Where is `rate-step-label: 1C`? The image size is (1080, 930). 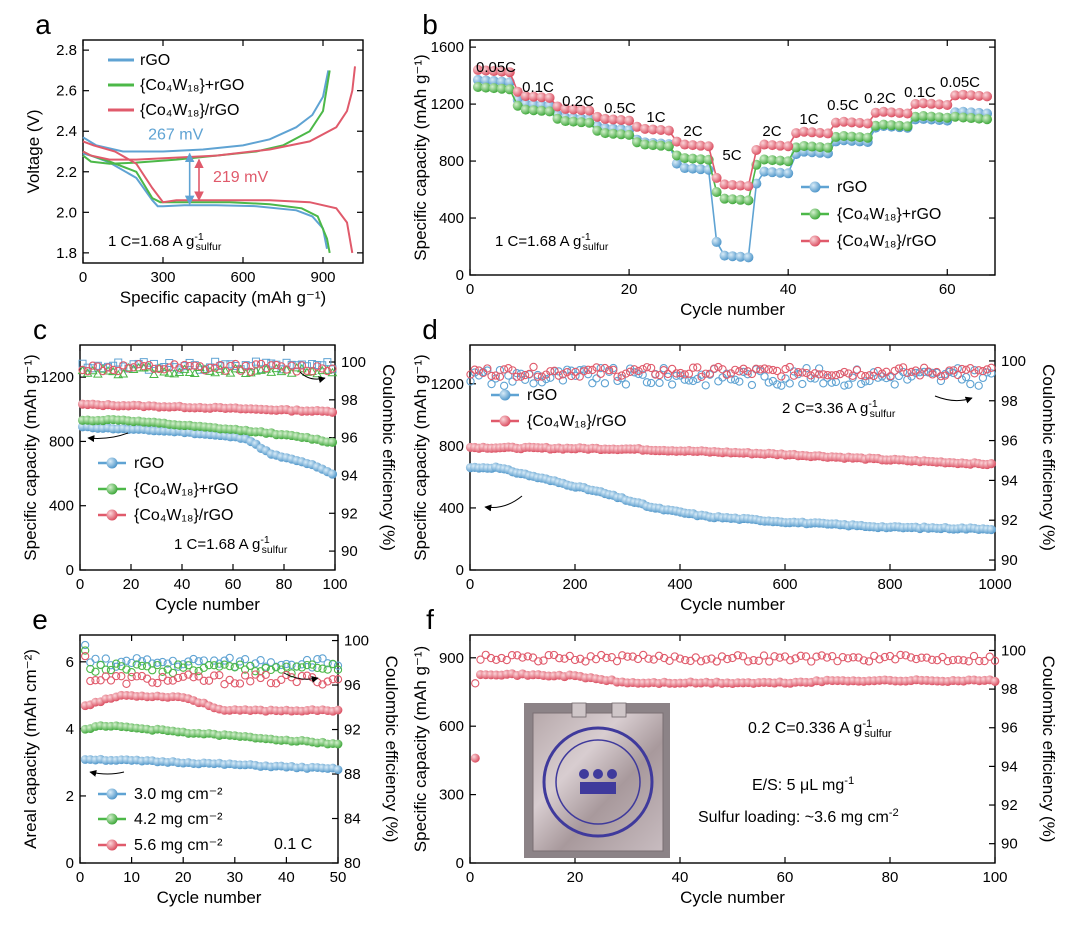
rate-step-label: 1C is located at coordinates (808, 119).